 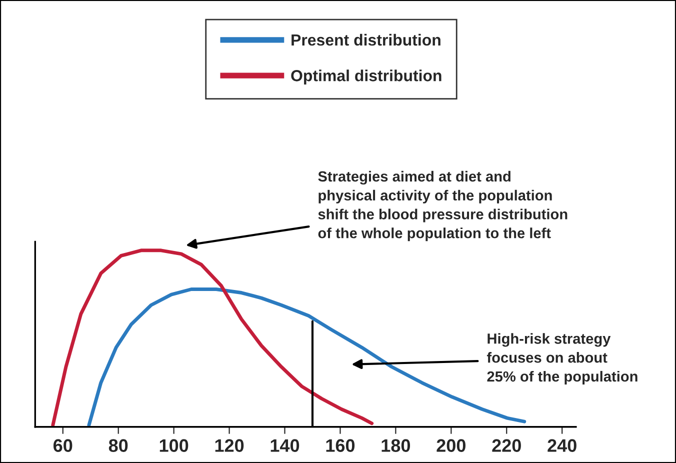 I want to click on legend-label: Present distribution, so click(x=366, y=40).